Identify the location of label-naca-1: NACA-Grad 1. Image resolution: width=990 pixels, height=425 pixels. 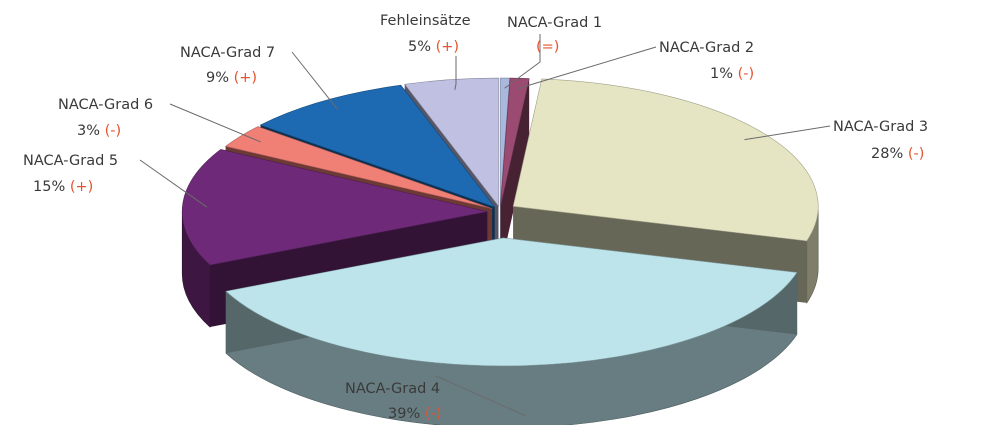
(554, 23).